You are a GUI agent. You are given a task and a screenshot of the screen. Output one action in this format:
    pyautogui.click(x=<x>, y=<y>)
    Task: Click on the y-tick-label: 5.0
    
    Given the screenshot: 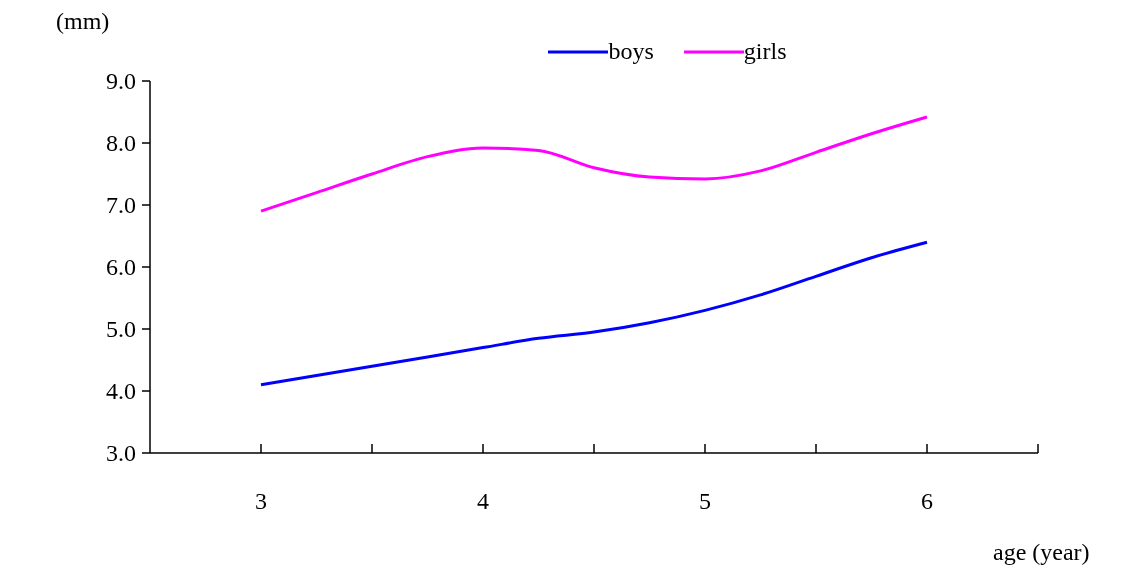 What is the action you would take?
    pyautogui.click(x=121, y=329)
    